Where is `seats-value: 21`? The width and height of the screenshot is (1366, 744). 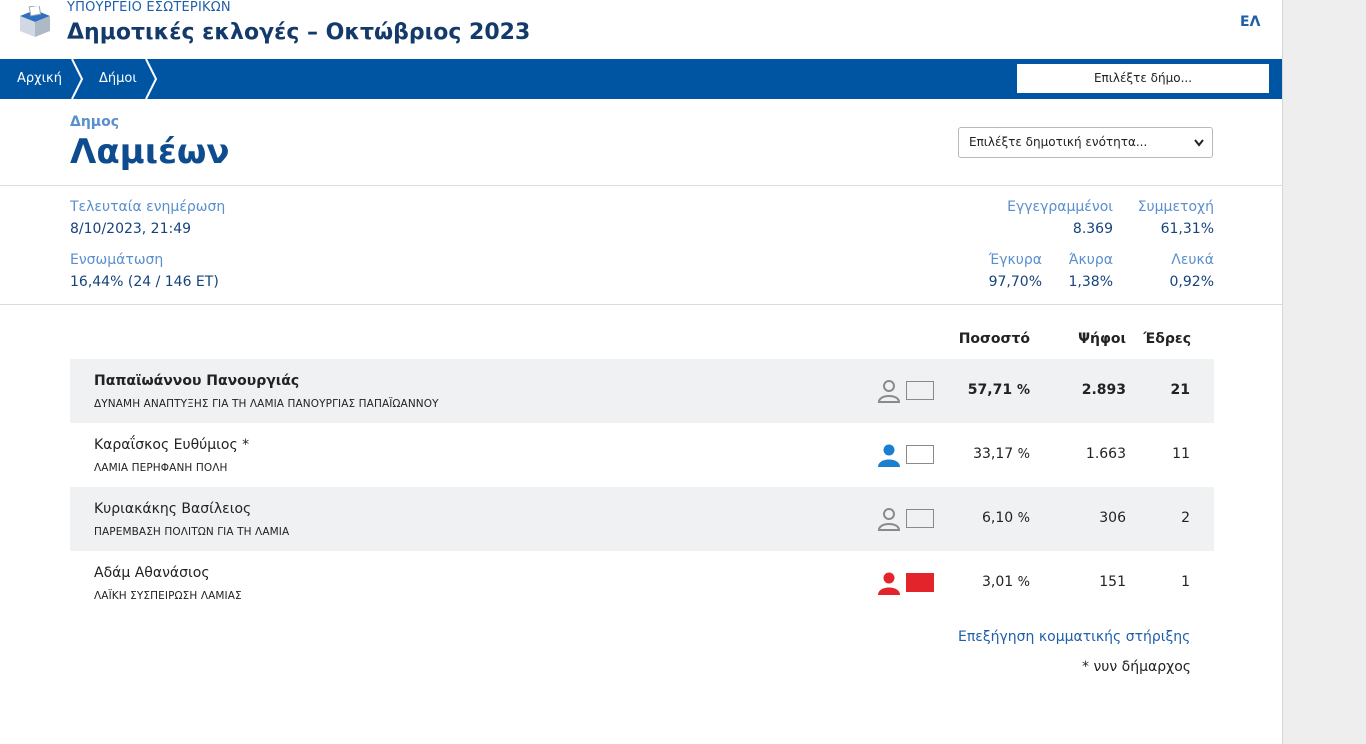 seats-value: 21 is located at coordinates (1180, 390).